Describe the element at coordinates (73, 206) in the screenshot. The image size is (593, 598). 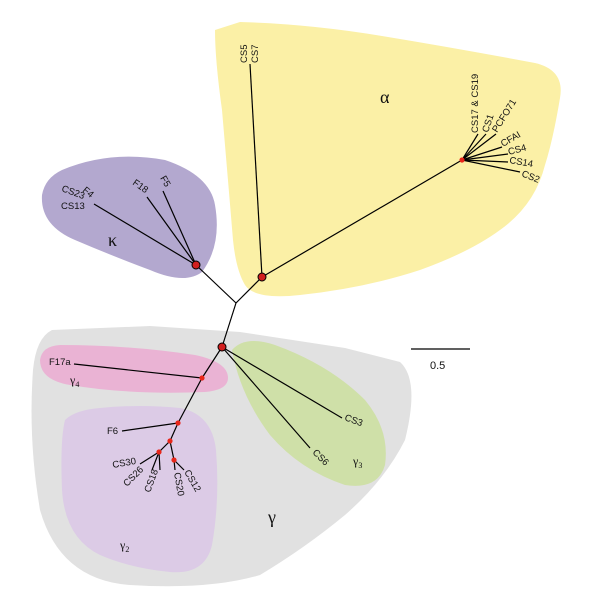
I see `leaf-cs13: CS13` at that location.